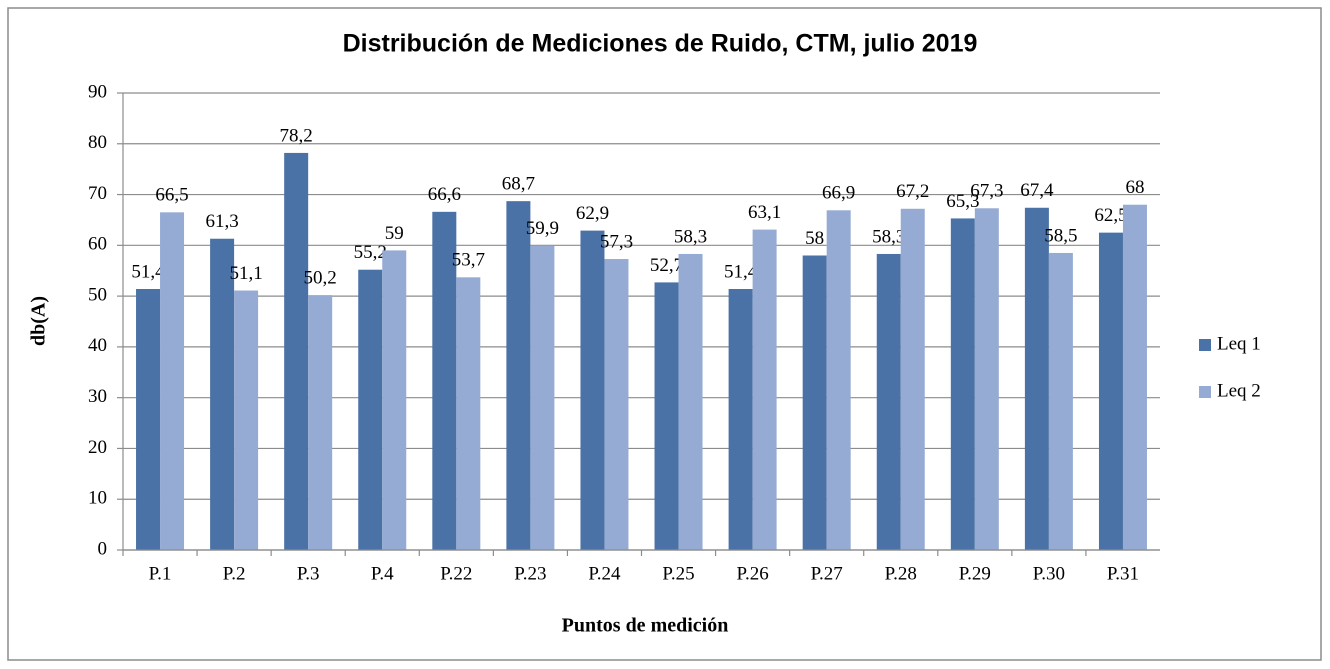 The image size is (1330, 669). I want to click on y-tick-label: 80, so click(97, 142).